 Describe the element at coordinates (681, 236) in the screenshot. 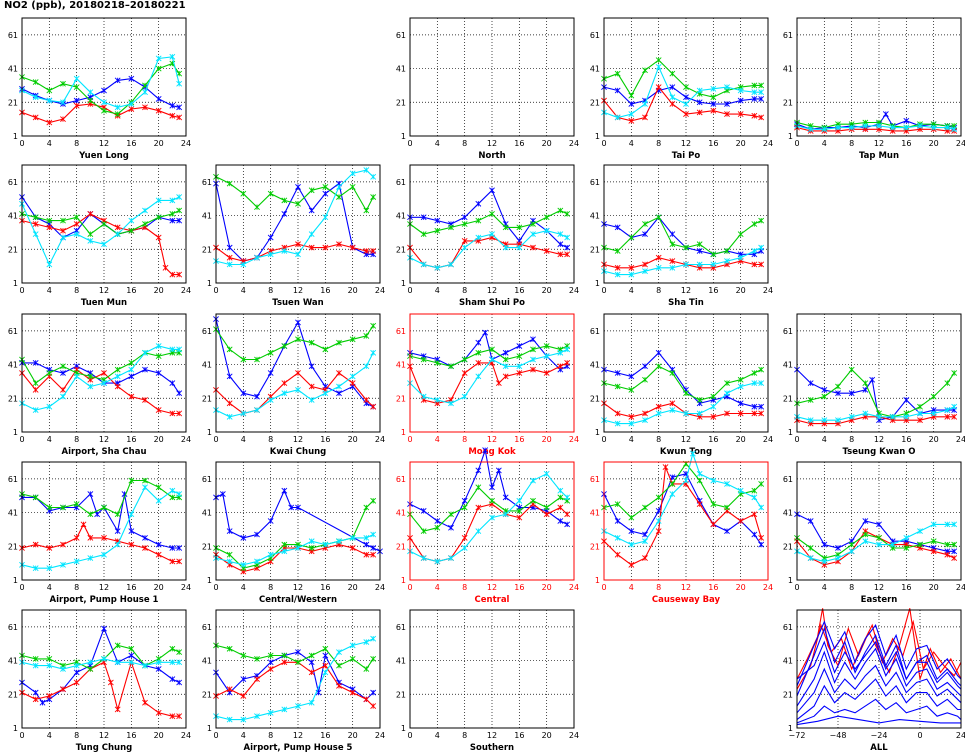

I see `panel-sha-tin: 0 4 8 12 16 20 24 1 21 41 61 Sha Tin` at that location.